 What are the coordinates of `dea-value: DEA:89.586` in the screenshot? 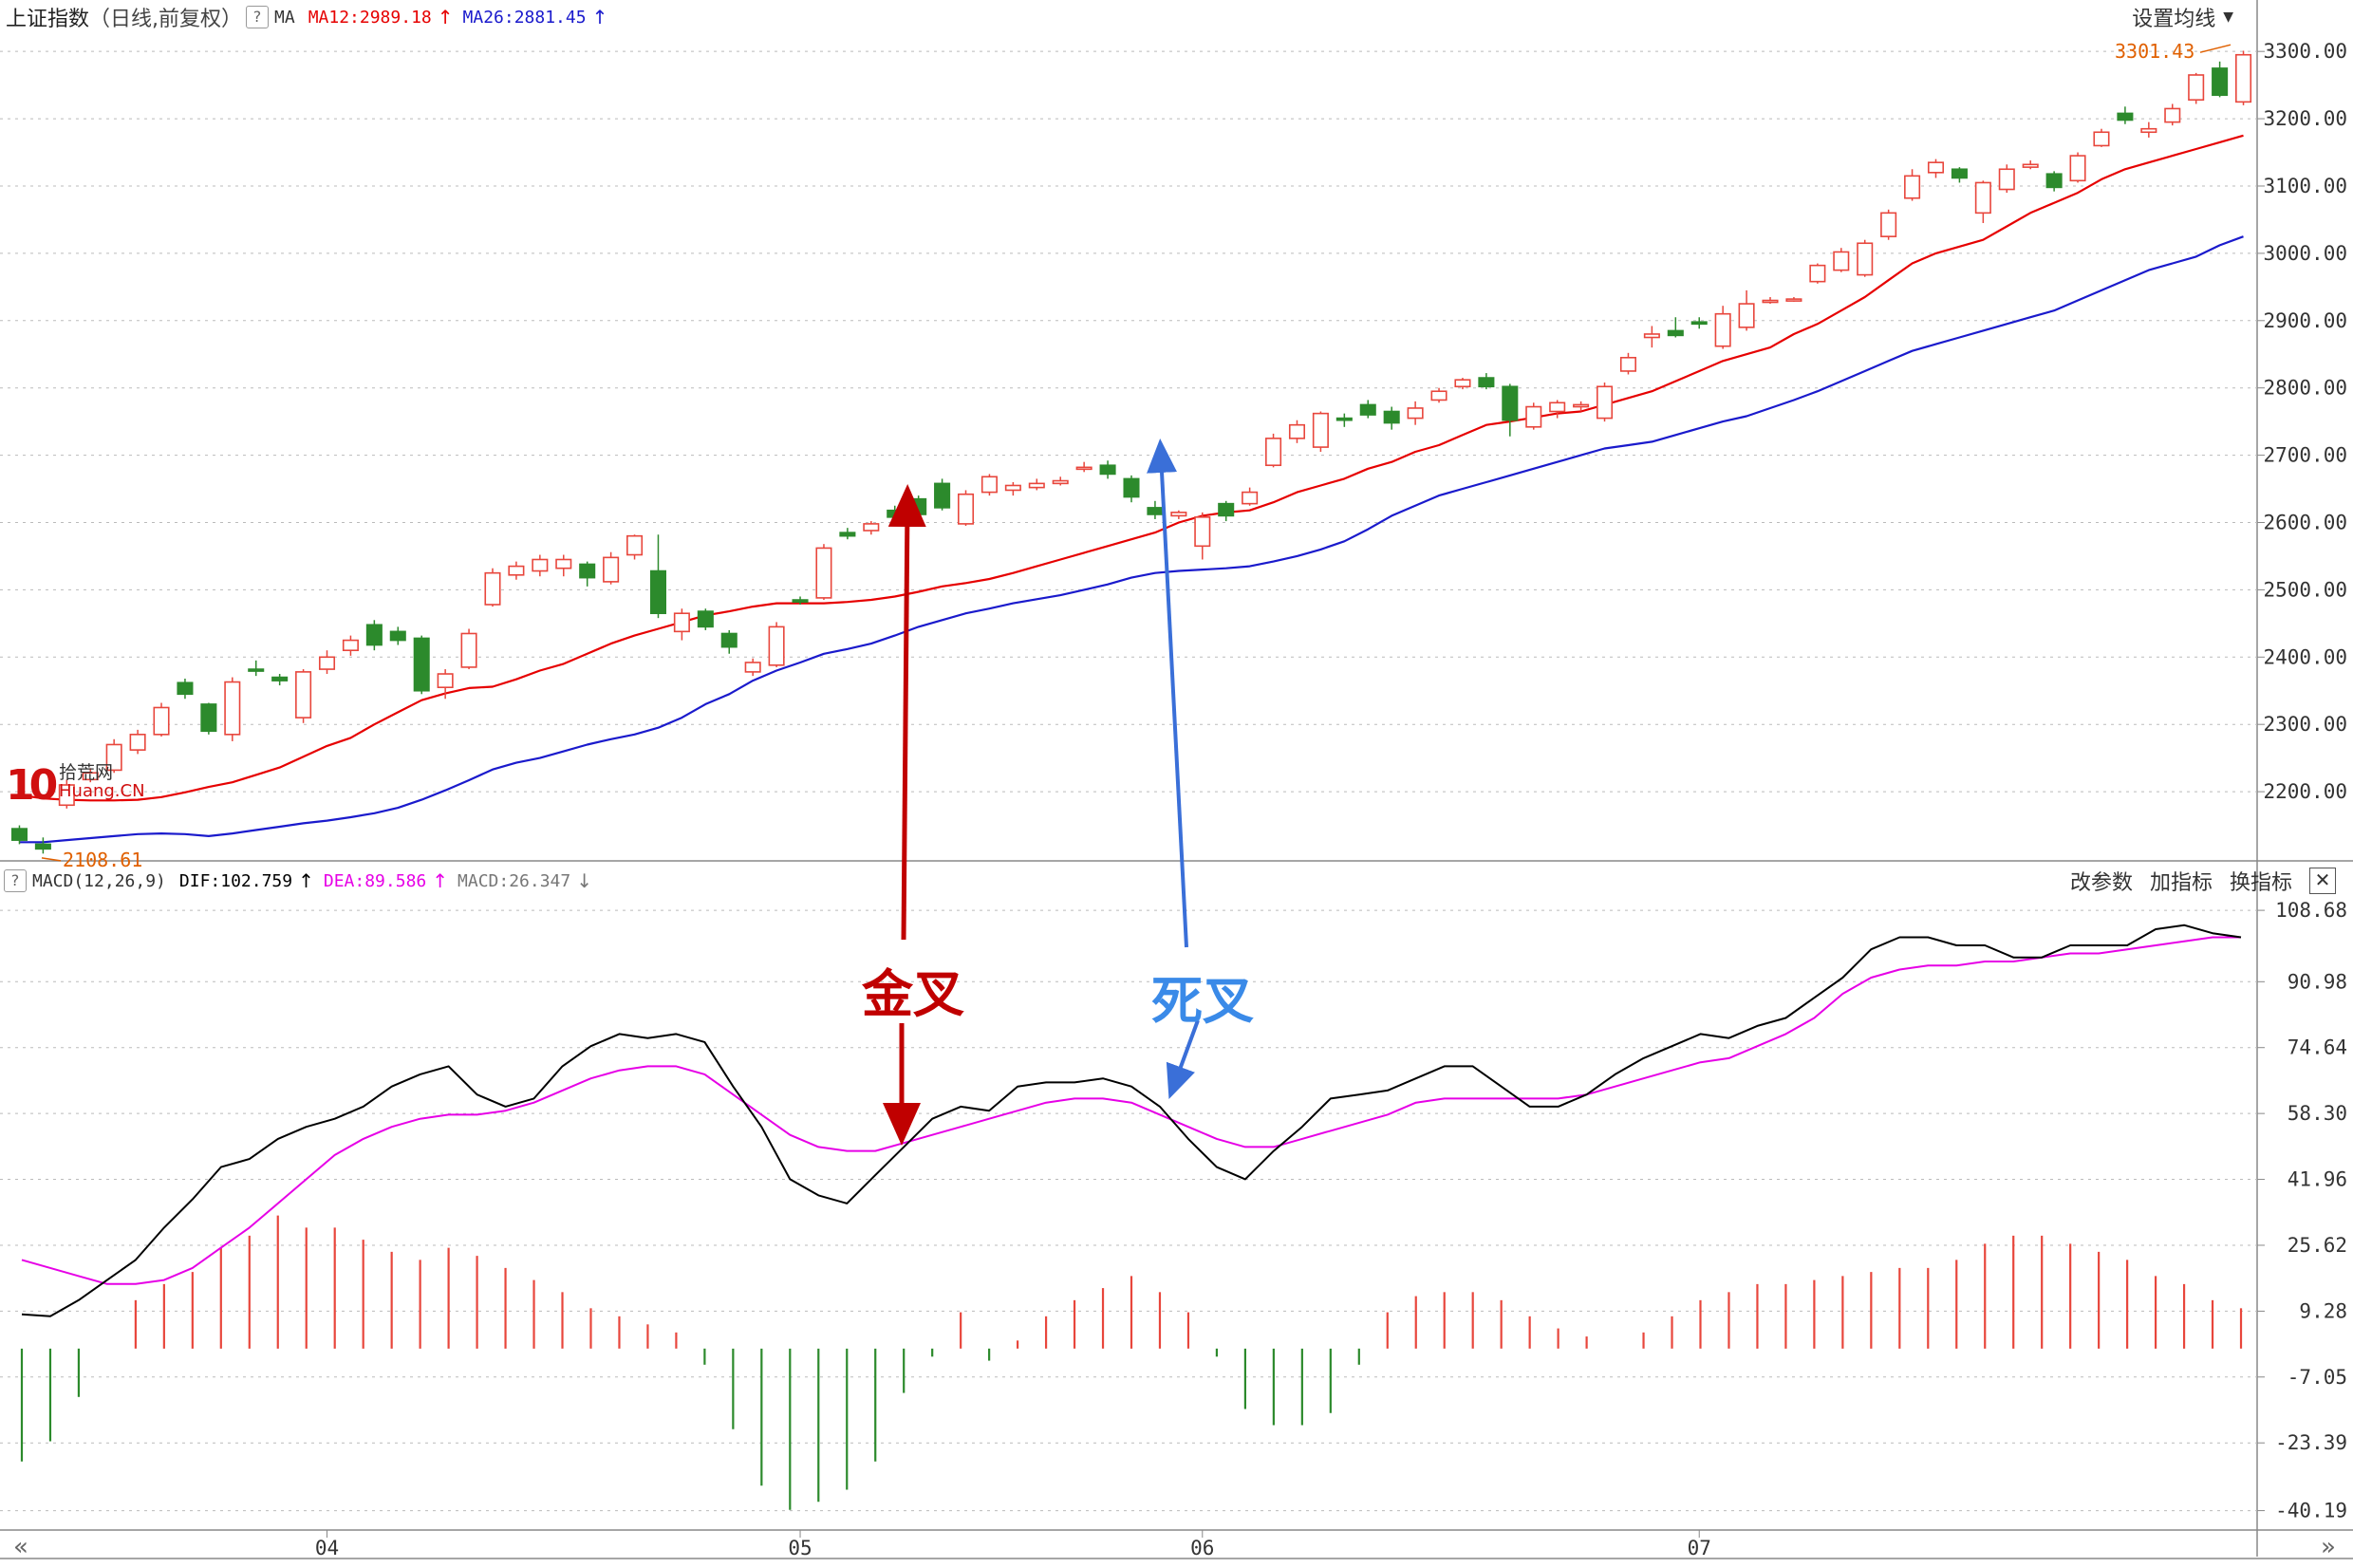 It's located at (375, 880).